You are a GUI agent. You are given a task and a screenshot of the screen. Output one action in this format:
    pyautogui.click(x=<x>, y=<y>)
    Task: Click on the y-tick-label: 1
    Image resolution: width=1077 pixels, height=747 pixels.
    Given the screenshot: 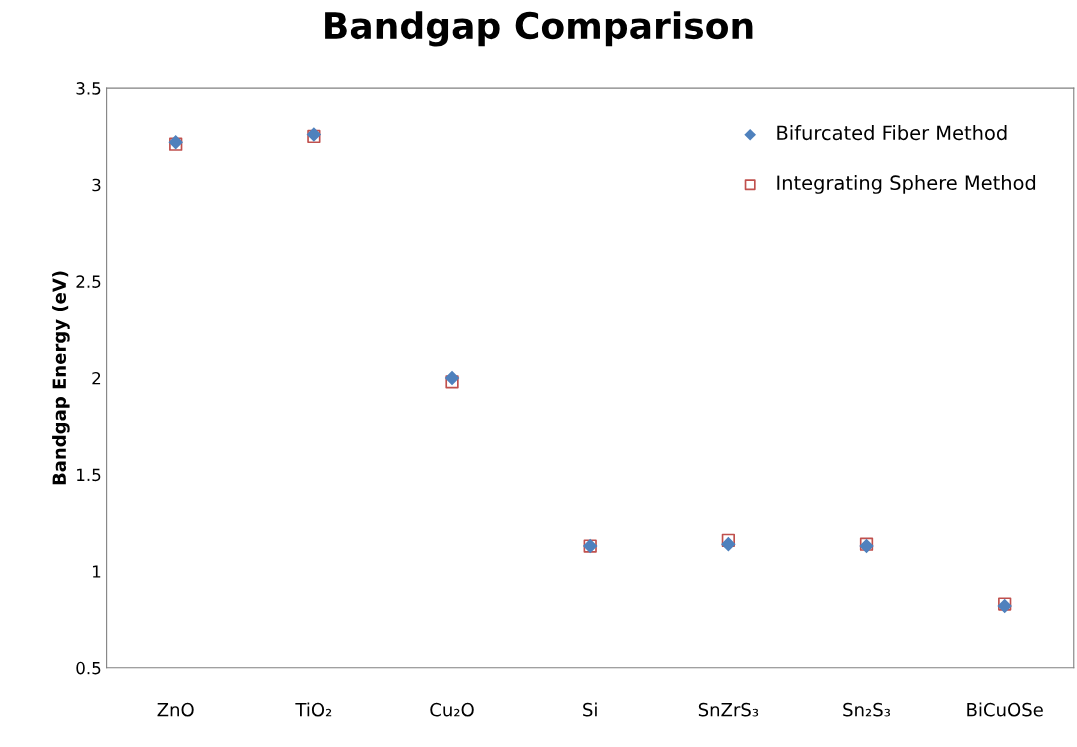 What is the action you would take?
    pyautogui.click(x=96, y=571)
    